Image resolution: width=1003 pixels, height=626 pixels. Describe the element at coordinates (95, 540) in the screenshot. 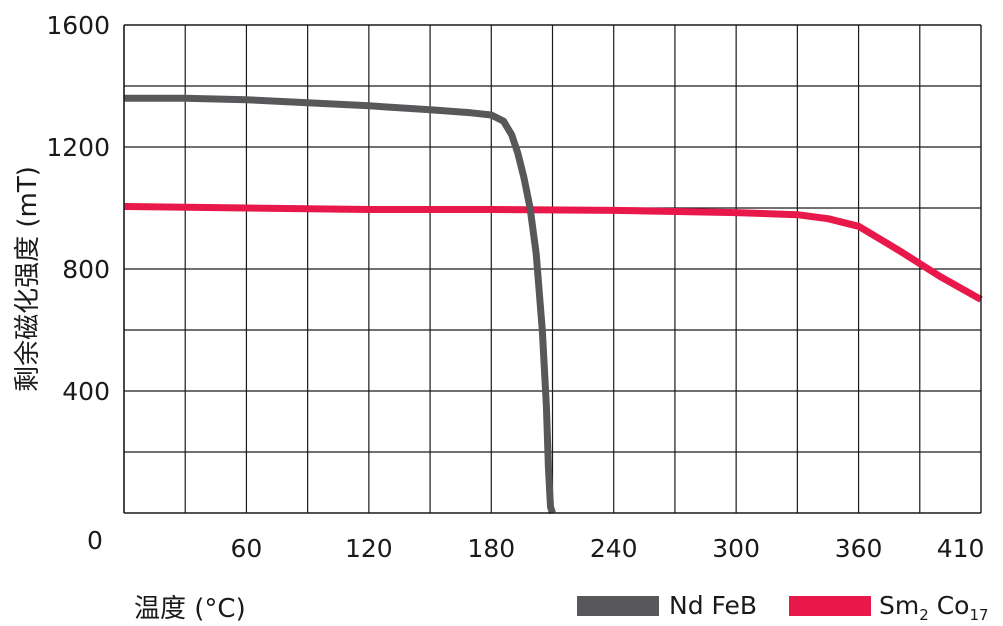

I see `origin-tick-label: 0` at that location.